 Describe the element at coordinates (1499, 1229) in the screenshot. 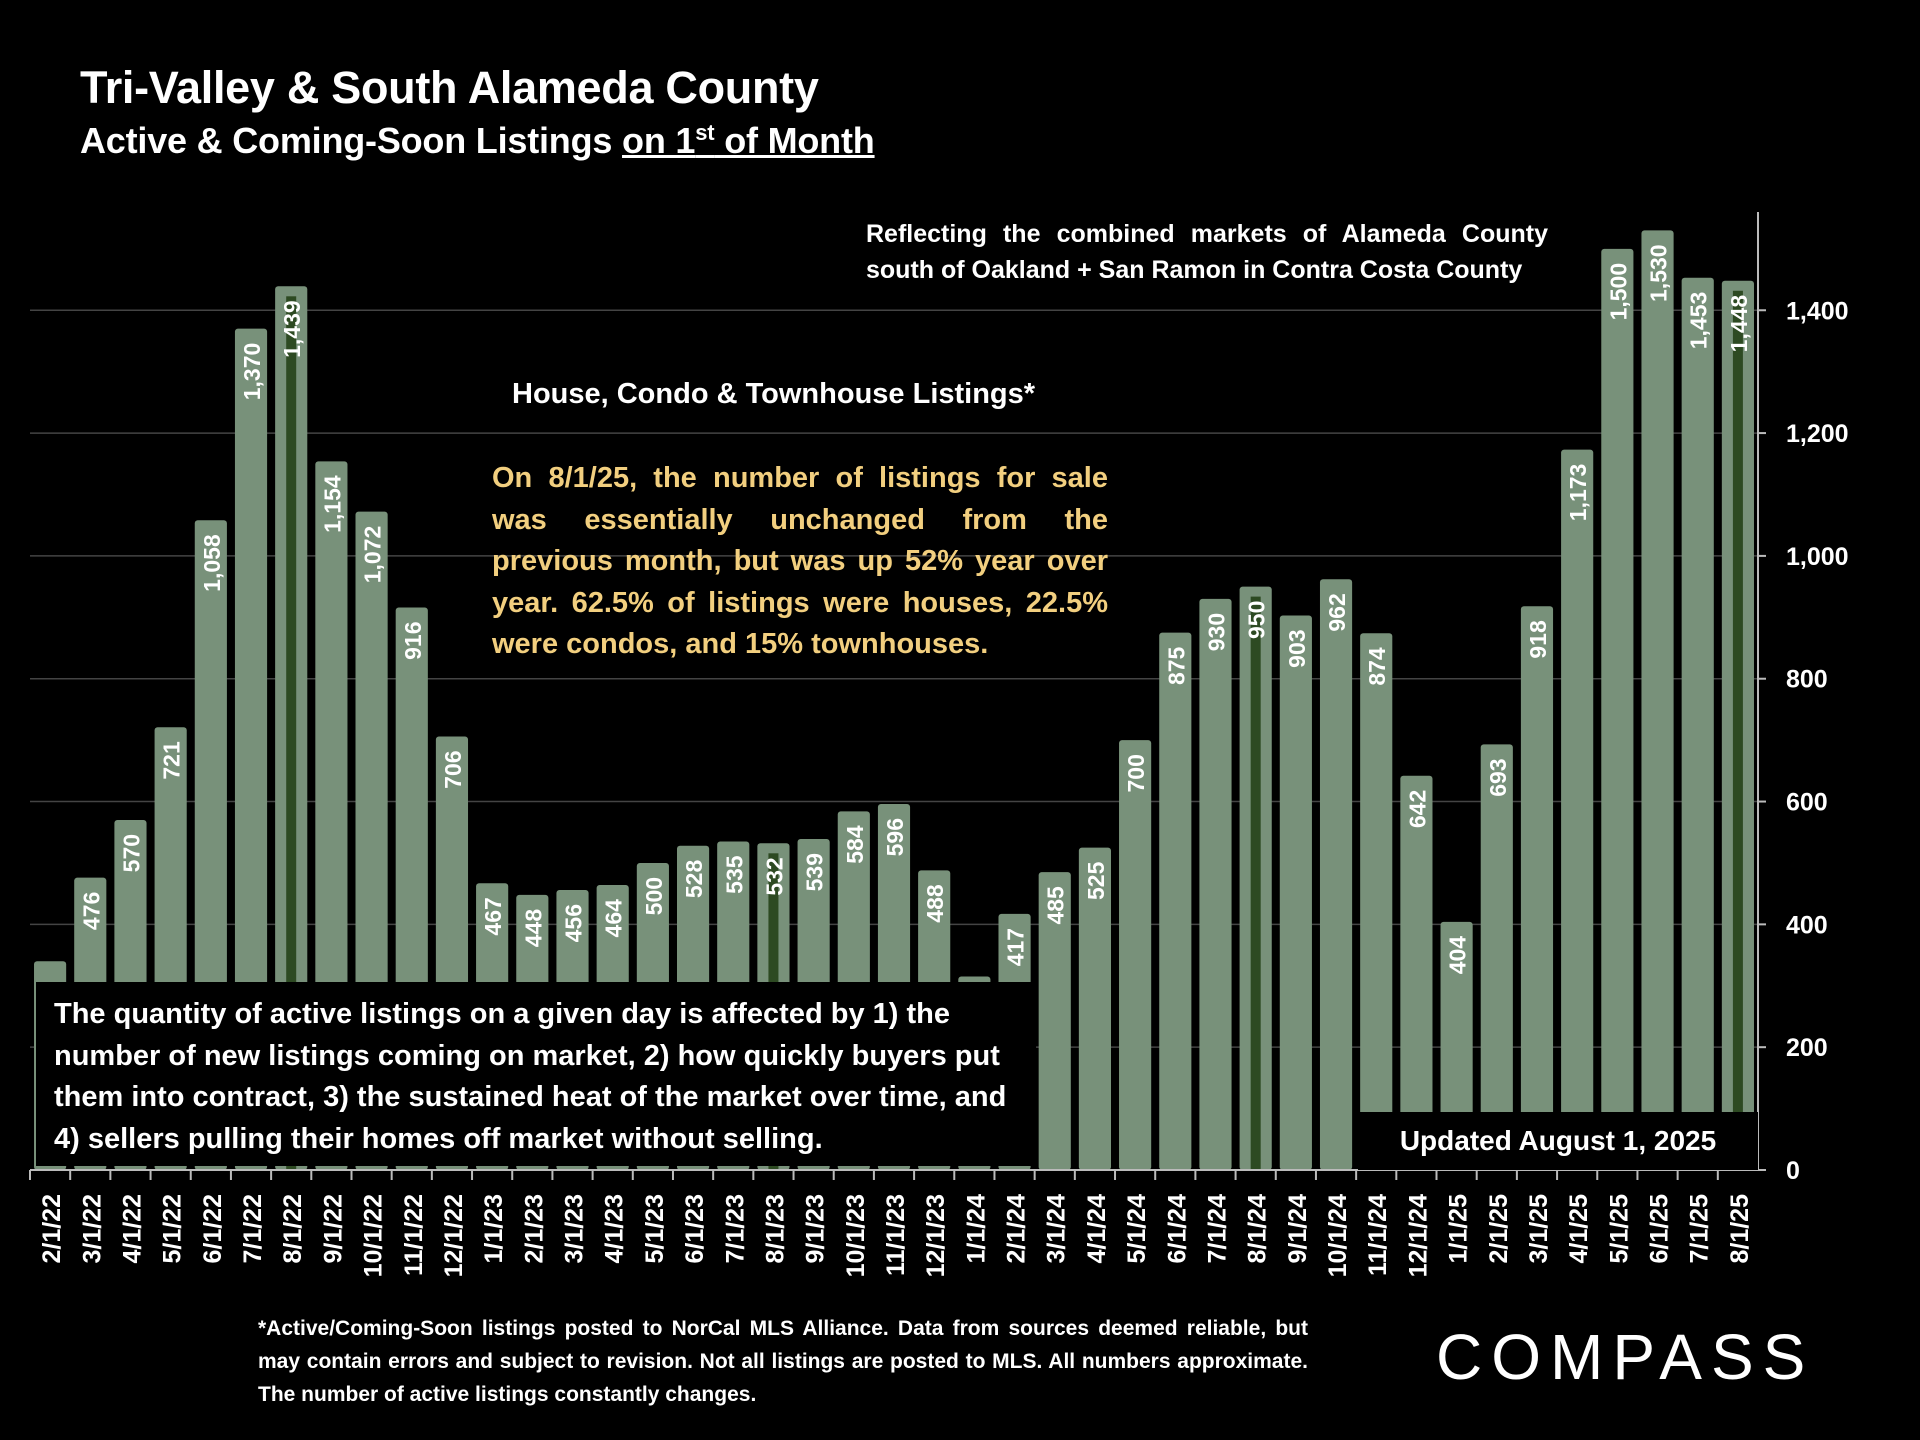

I see `x-tick-label: 2/1/25` at that location.